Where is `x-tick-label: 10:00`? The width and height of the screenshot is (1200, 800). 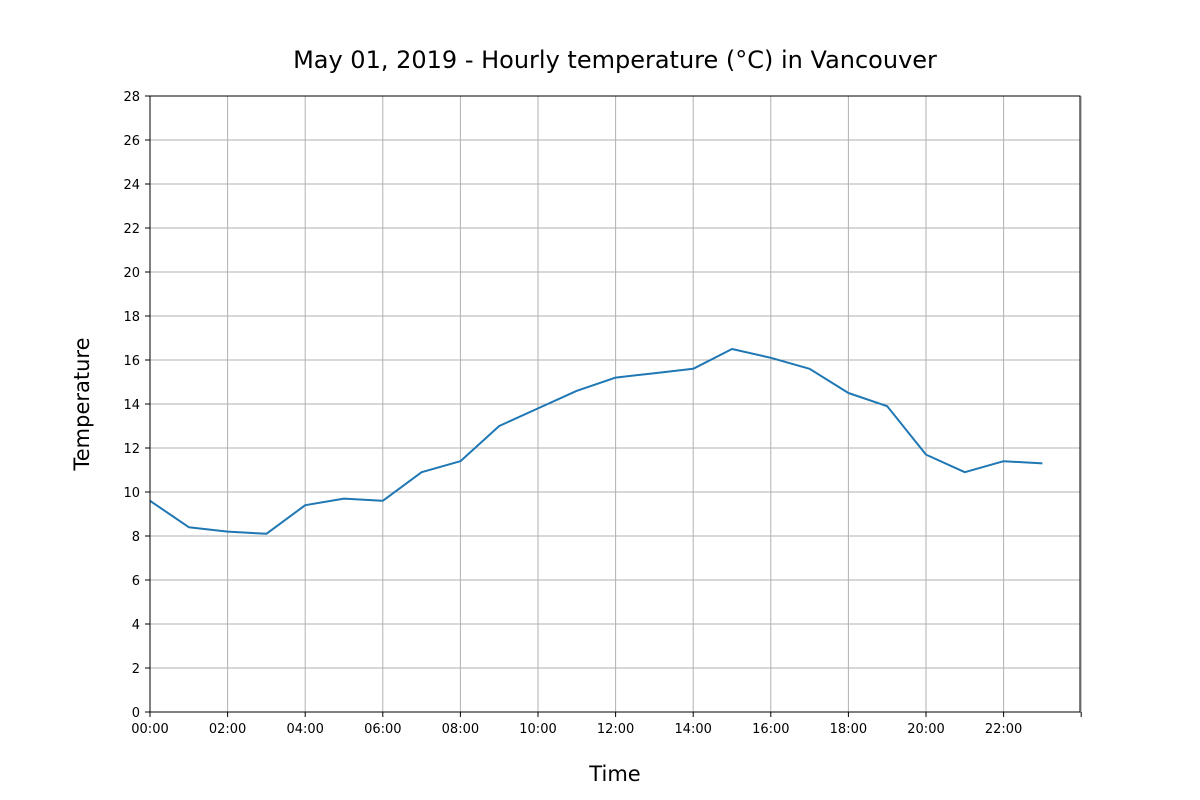 x-tick-label: 10:00 is located at coordinates (537, 729).